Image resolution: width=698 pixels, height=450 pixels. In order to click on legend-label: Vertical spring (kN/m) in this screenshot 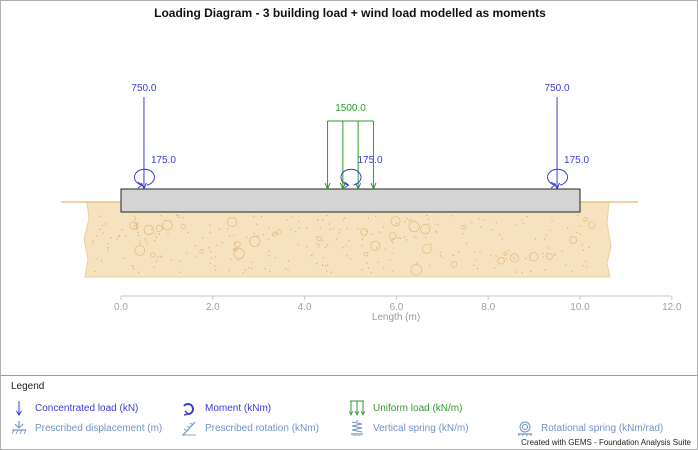, I will do `click(421, 428)`.